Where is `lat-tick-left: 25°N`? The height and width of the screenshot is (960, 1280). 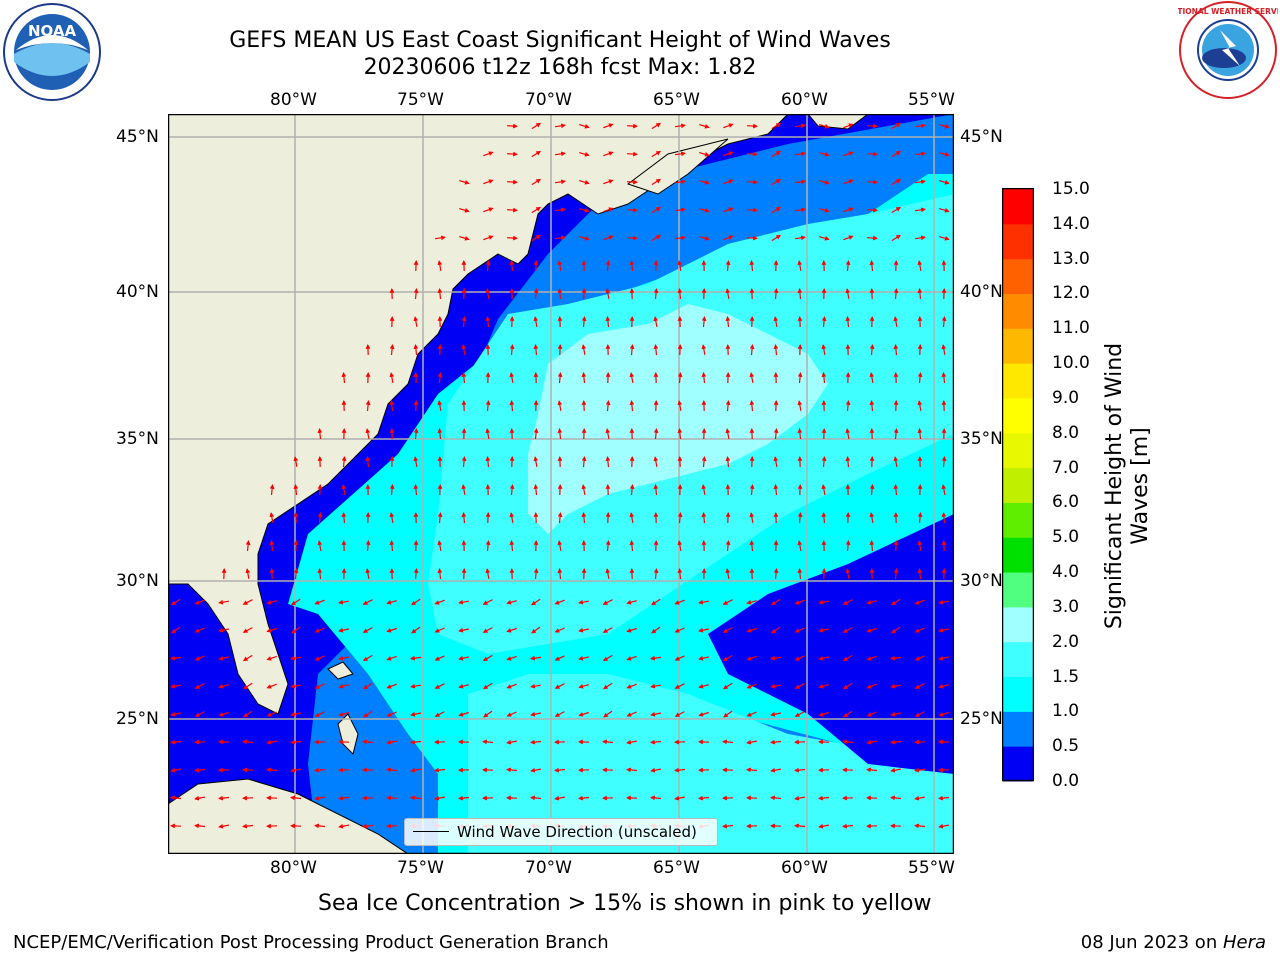 lat-tick-left: 25°N is located at coordinates (137, 719).